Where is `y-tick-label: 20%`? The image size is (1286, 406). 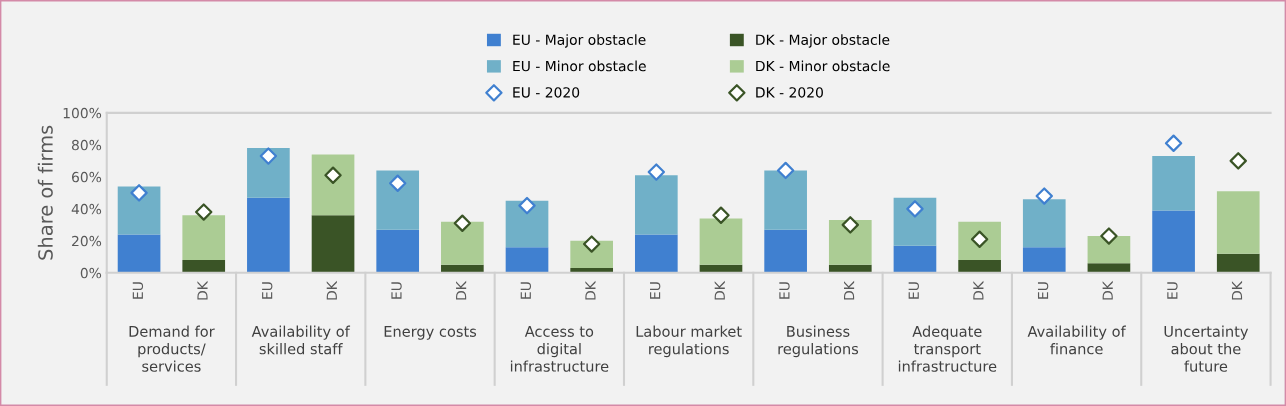 y-tick-label: 20% is located at coordinates (87, 241).